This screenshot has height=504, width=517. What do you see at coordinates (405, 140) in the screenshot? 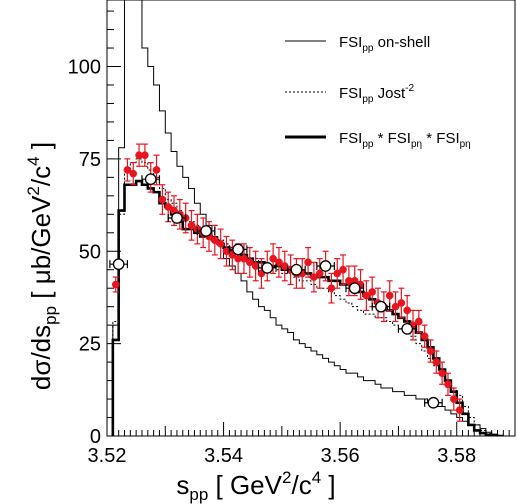
I see `legend-entry-3: FSIpp * FSIpη * FSIpη` at bounding box center [405, 140].